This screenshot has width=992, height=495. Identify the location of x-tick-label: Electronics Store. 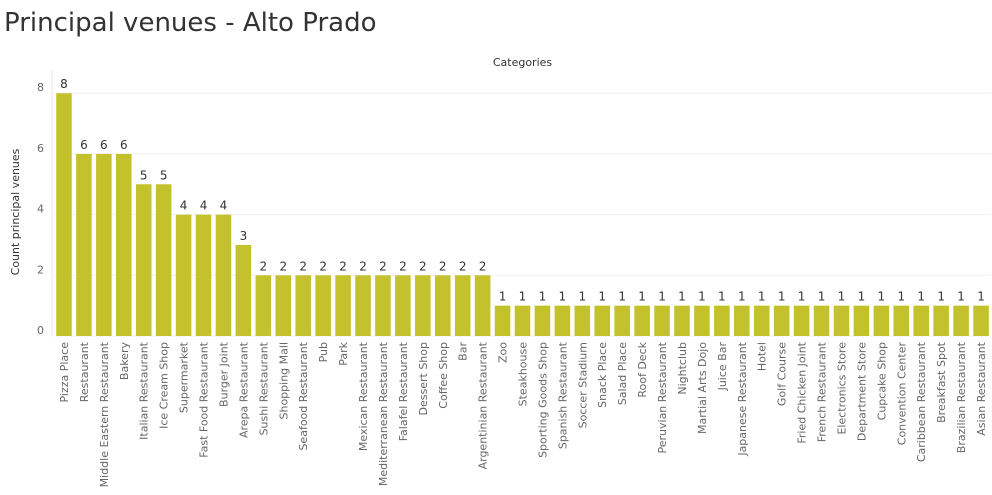
(841, 388).